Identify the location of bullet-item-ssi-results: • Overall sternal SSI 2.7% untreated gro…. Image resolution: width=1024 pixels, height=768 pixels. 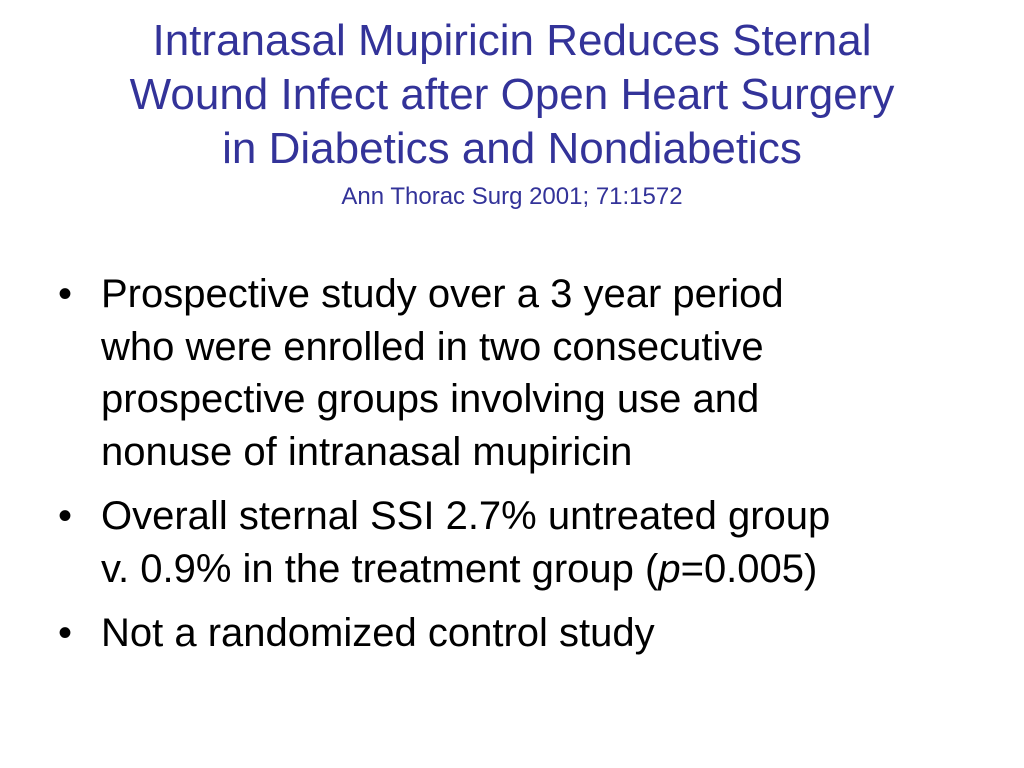
(508, 542).